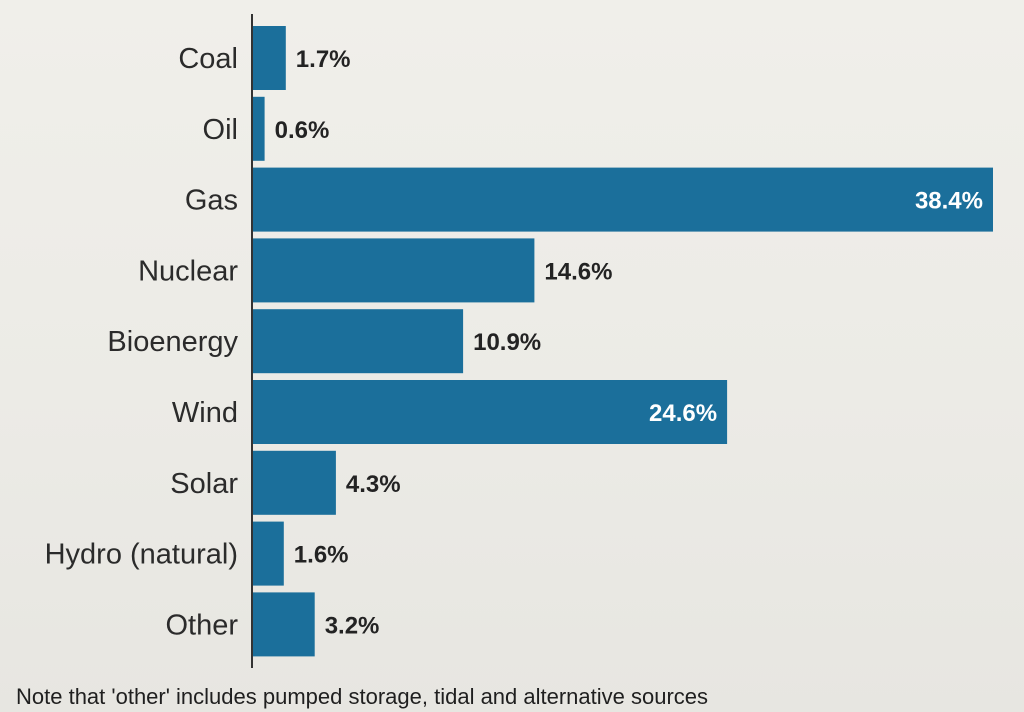 The image size is (1024, 712). I want to click on bar-oil, so click(259, 128).